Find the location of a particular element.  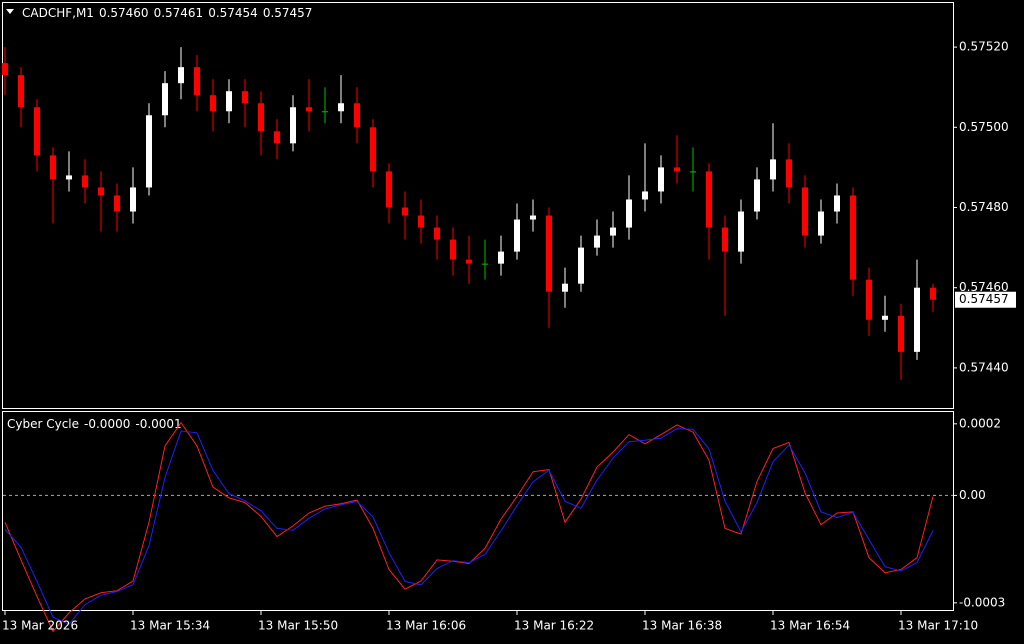

header-value: -0.0001 is located at coordinates (158, 424).